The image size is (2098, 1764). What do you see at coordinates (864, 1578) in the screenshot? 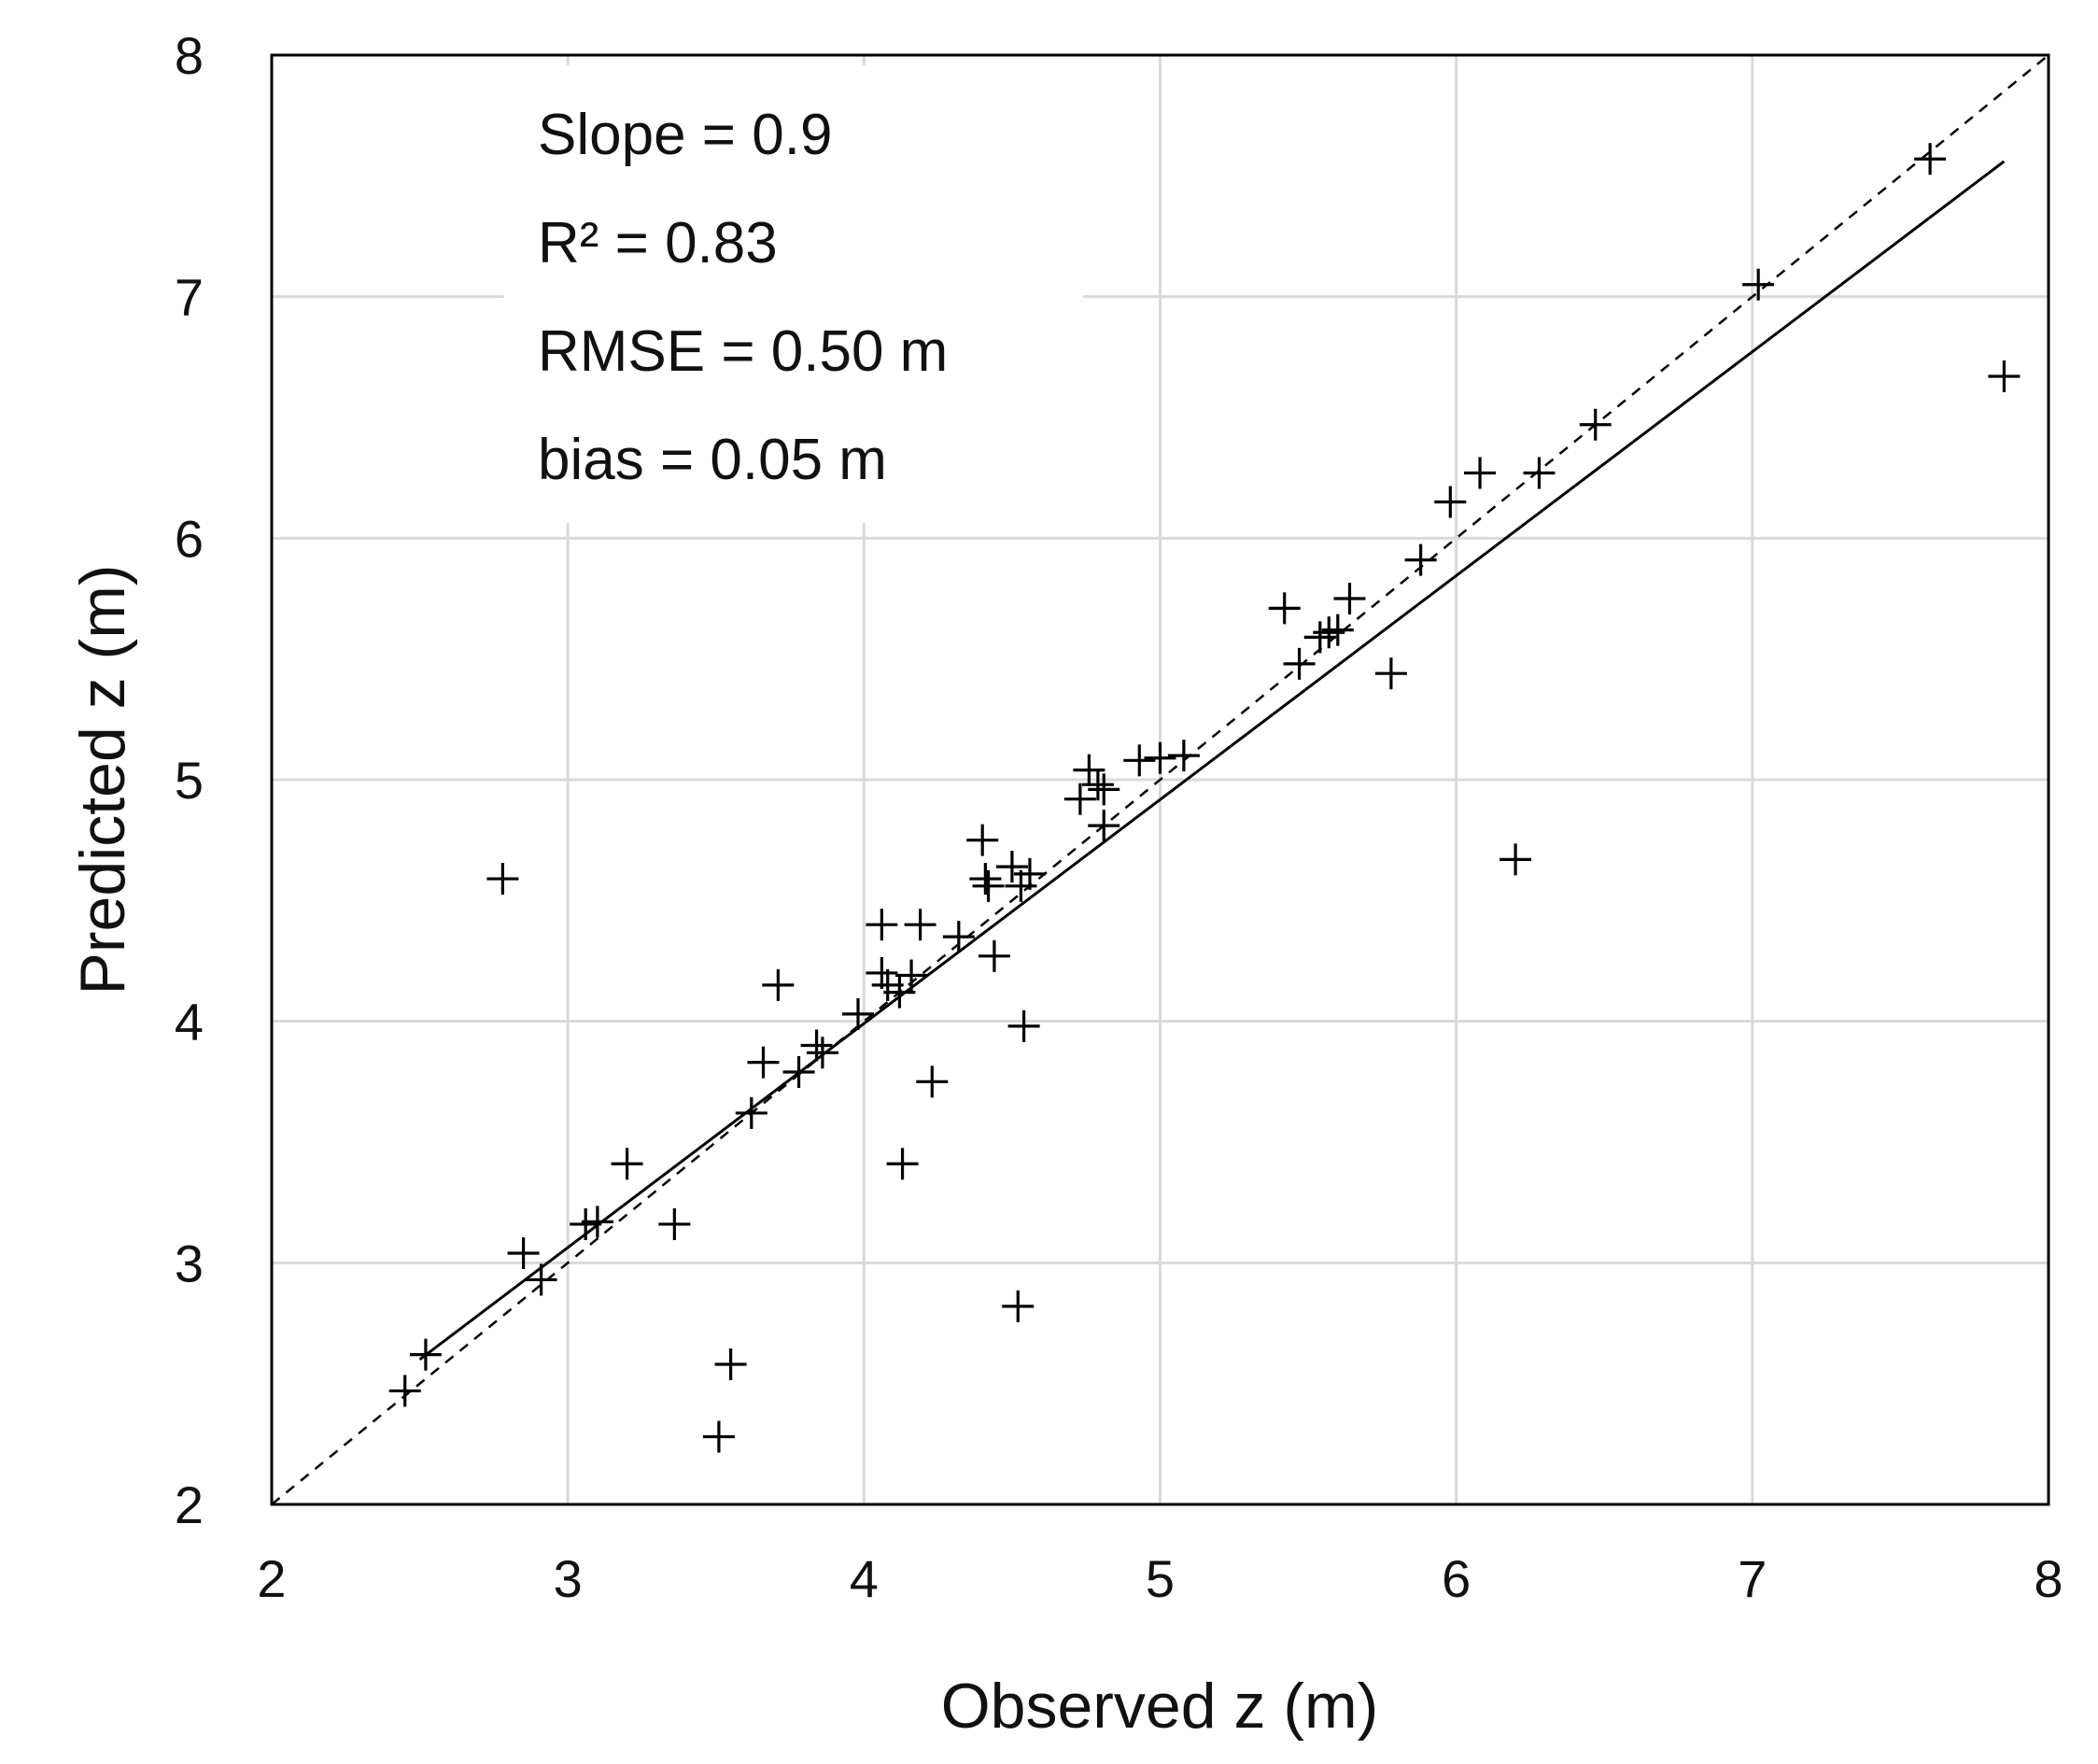
I see `x-tick-label-4: 4` at bounding box center [864, 1578].